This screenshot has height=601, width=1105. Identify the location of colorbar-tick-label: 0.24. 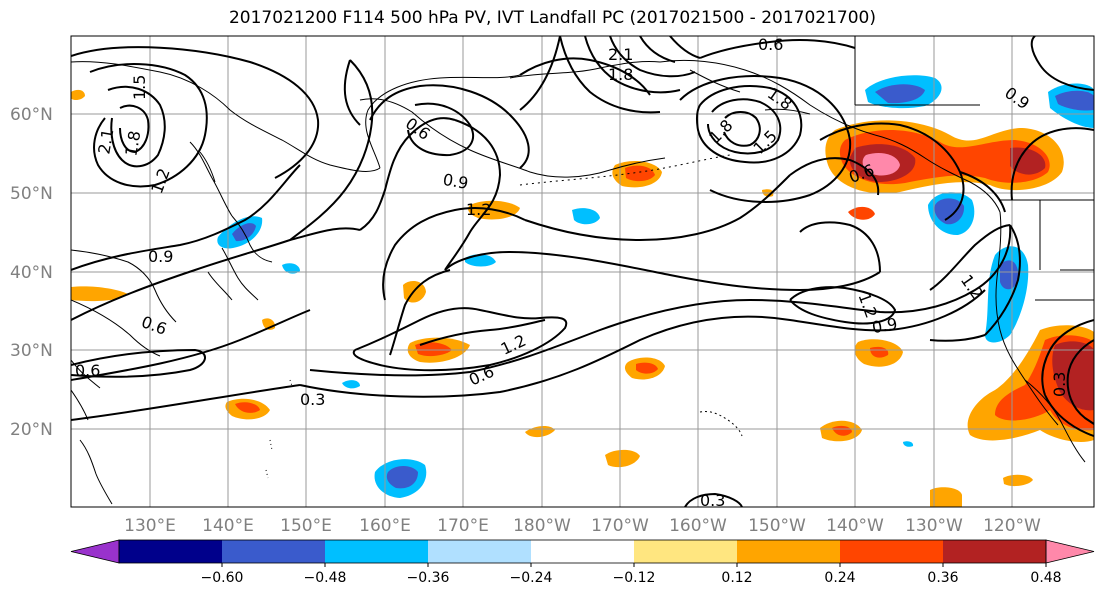
(839, 578).